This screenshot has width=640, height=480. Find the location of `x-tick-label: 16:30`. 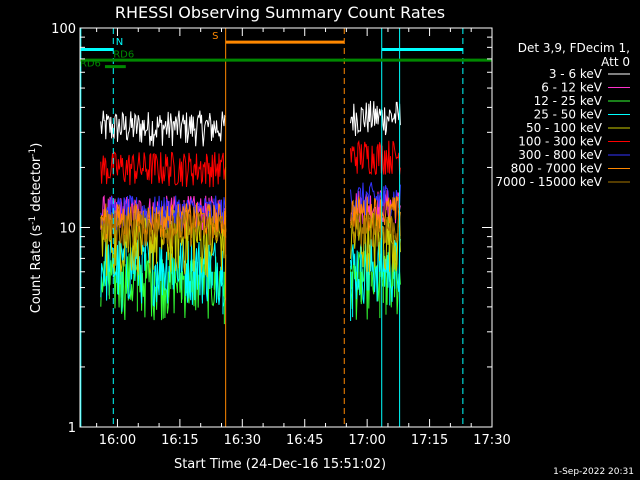

x-tick-label: 16:30 is located at coordinates (242, 440).